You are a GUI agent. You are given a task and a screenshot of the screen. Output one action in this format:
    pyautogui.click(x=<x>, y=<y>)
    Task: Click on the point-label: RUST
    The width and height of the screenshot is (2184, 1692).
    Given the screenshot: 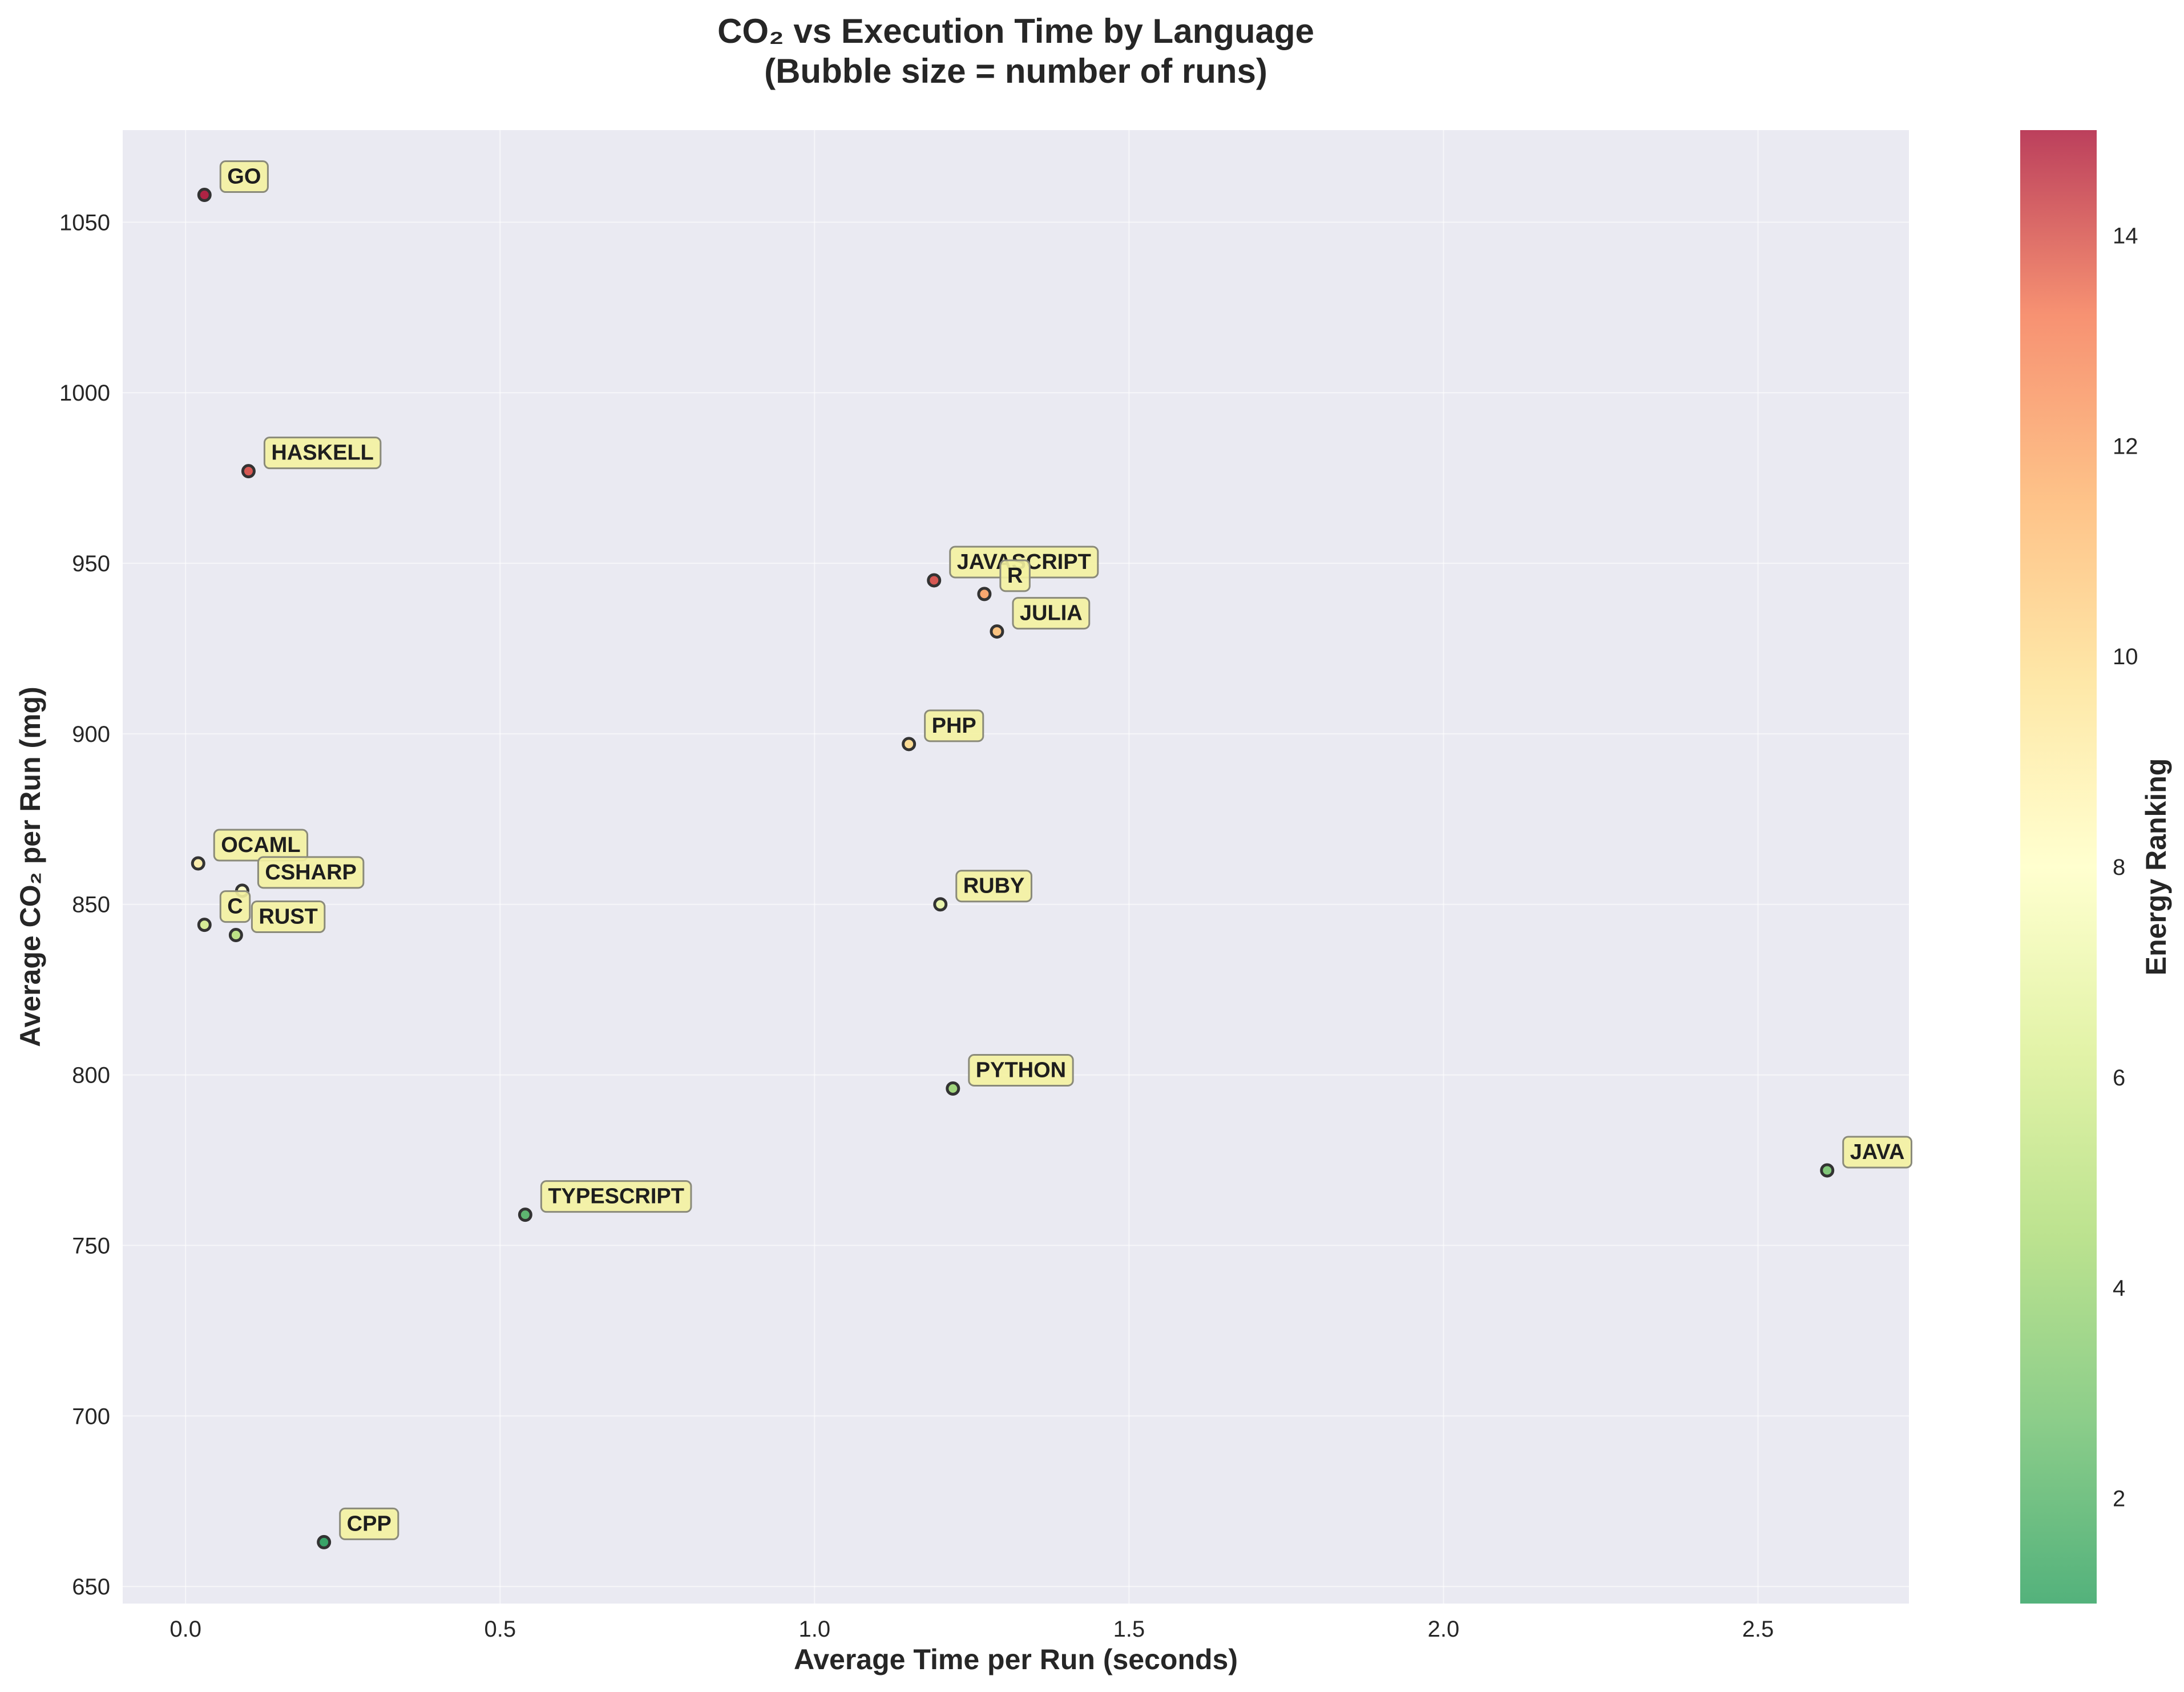 What is the action you would take?
    pyautogui.click(x=288, y=917)
    